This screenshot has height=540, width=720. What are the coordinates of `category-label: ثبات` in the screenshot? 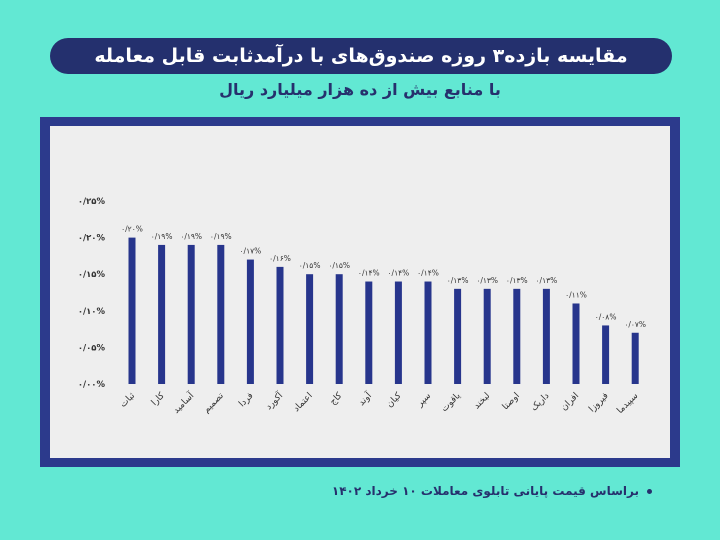 It's located at (127, 400).